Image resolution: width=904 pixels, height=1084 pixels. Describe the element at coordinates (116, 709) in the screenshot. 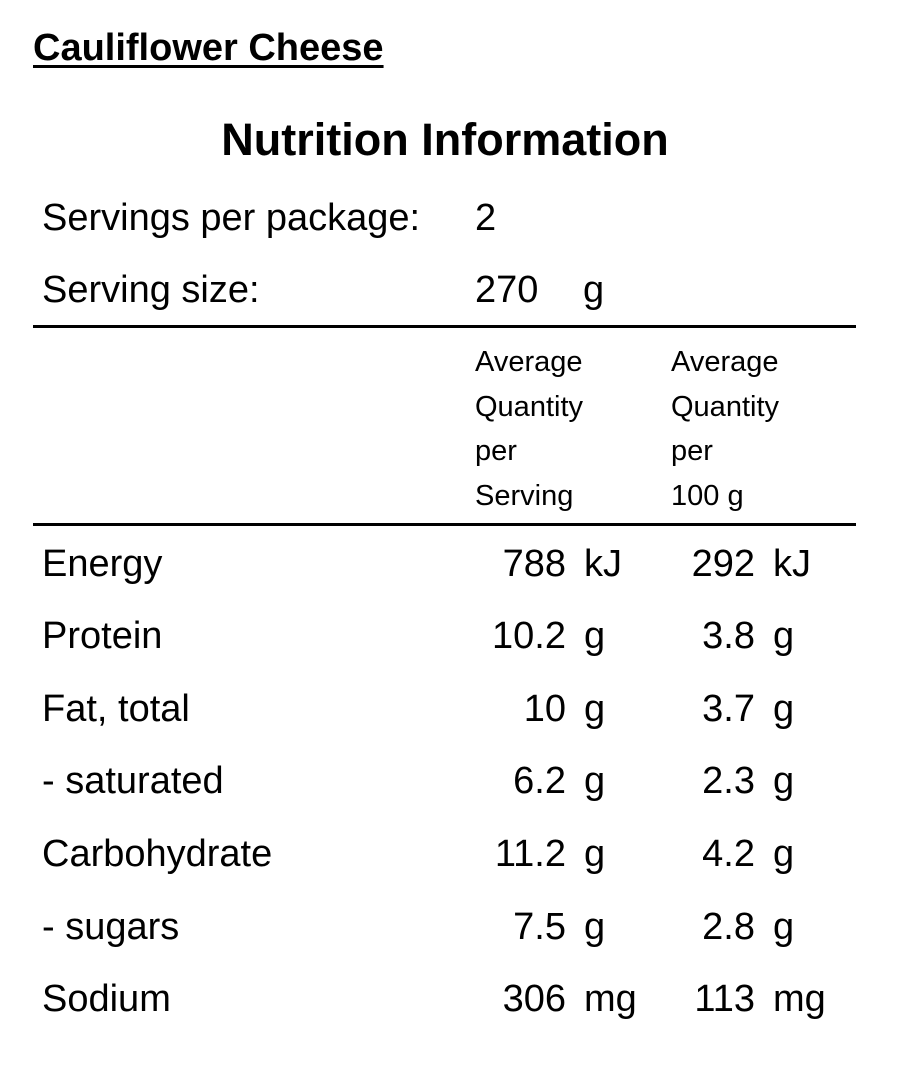

I see `nutrient-name: Fat, total` at that location.